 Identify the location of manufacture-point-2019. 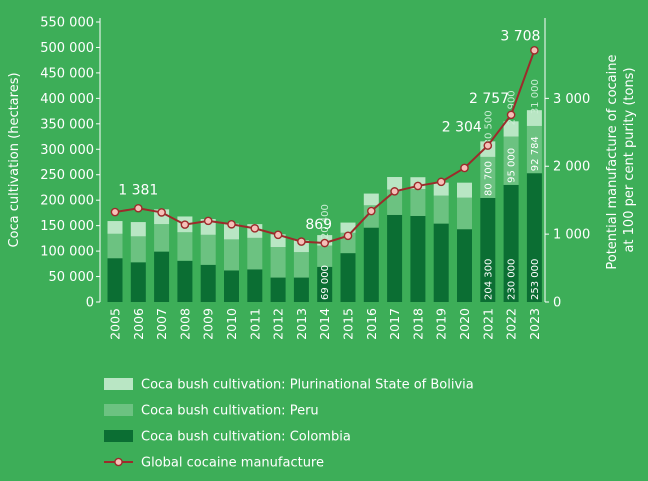
(441, 182).